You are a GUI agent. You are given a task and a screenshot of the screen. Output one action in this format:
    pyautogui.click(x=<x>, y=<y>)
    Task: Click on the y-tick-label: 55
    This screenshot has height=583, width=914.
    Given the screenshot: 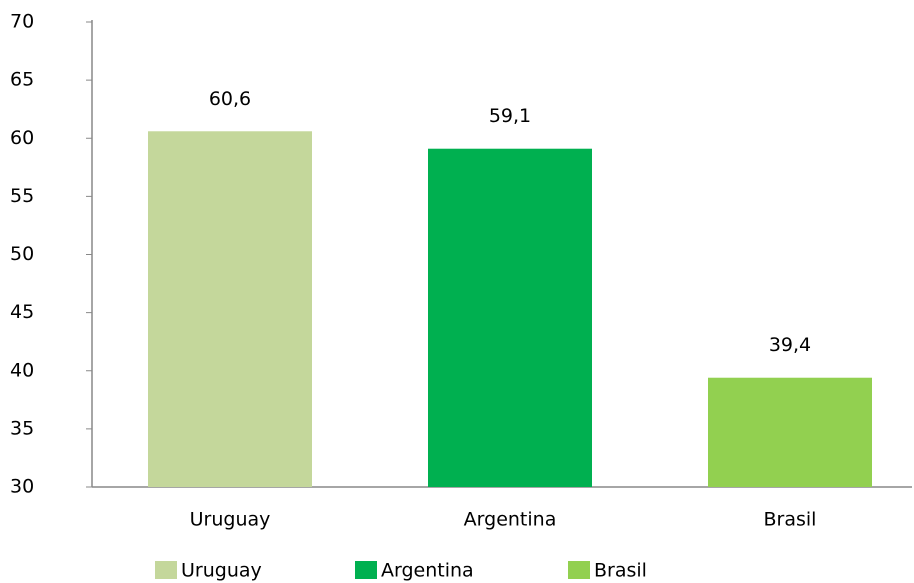 What is the action you would take?
    pyautogui.click(x=22, y=196)
    